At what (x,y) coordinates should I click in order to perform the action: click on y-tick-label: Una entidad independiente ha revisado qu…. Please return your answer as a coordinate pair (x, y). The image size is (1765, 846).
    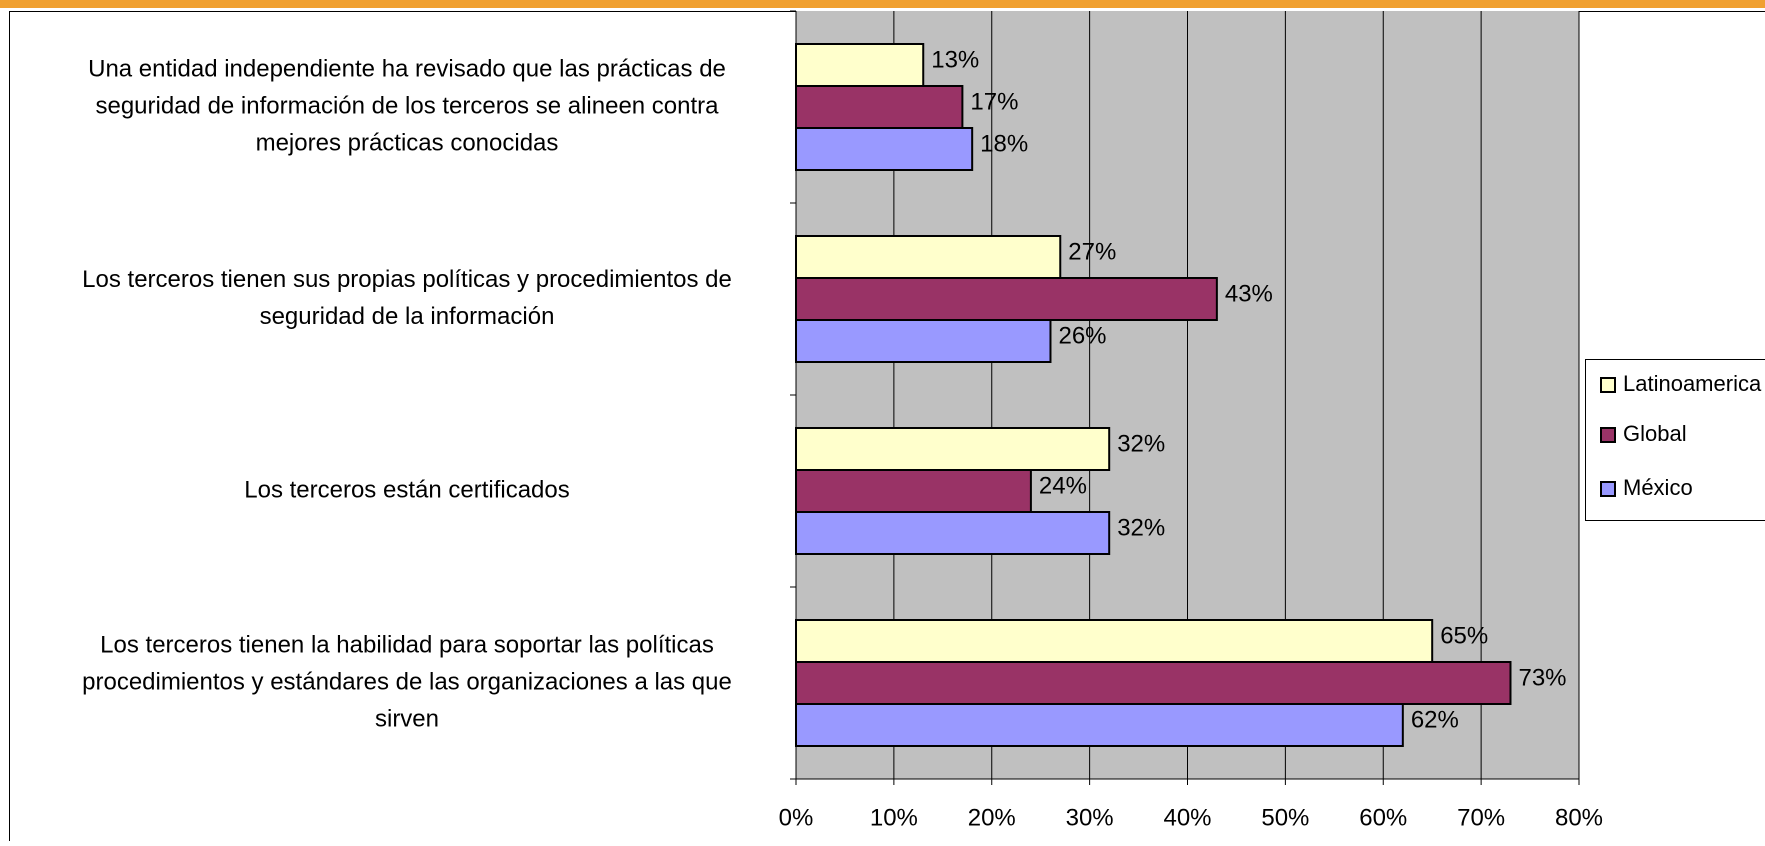
    Looking at the image, I should click on (407, 68).